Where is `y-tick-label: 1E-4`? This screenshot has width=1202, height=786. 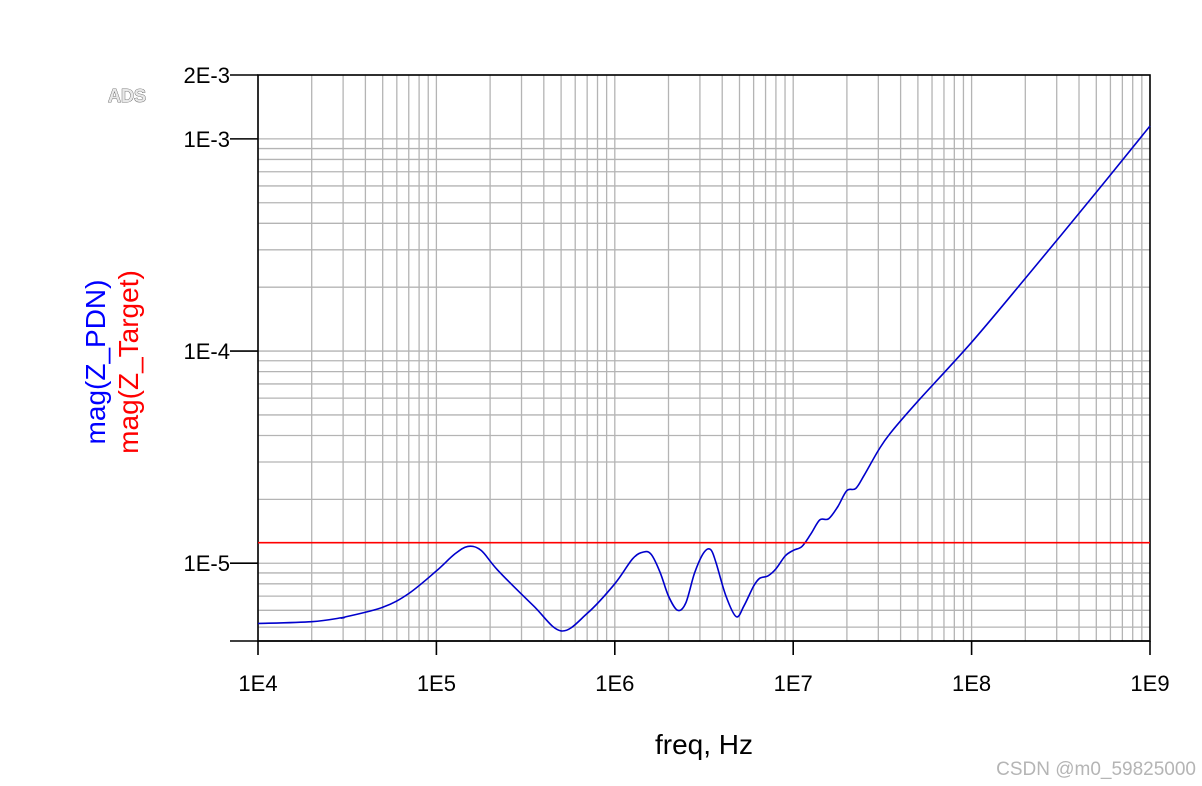 y-tick-label: 1E-4 is located at coordinates (207, 351).